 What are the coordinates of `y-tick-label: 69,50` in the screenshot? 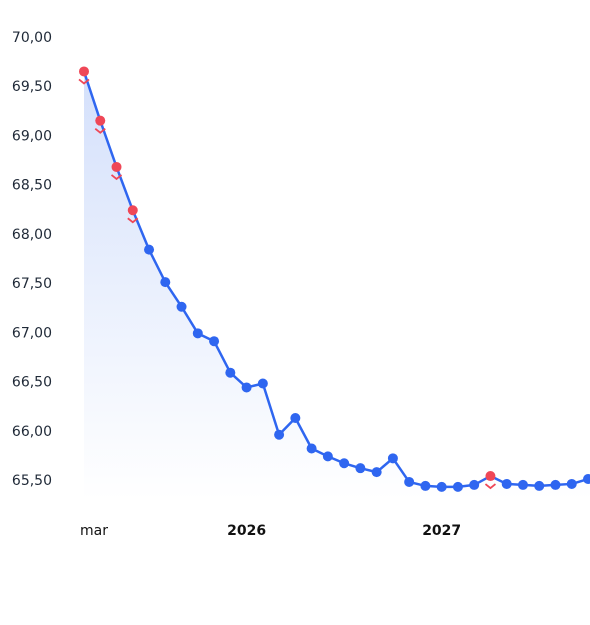 It's located at (32, 87).